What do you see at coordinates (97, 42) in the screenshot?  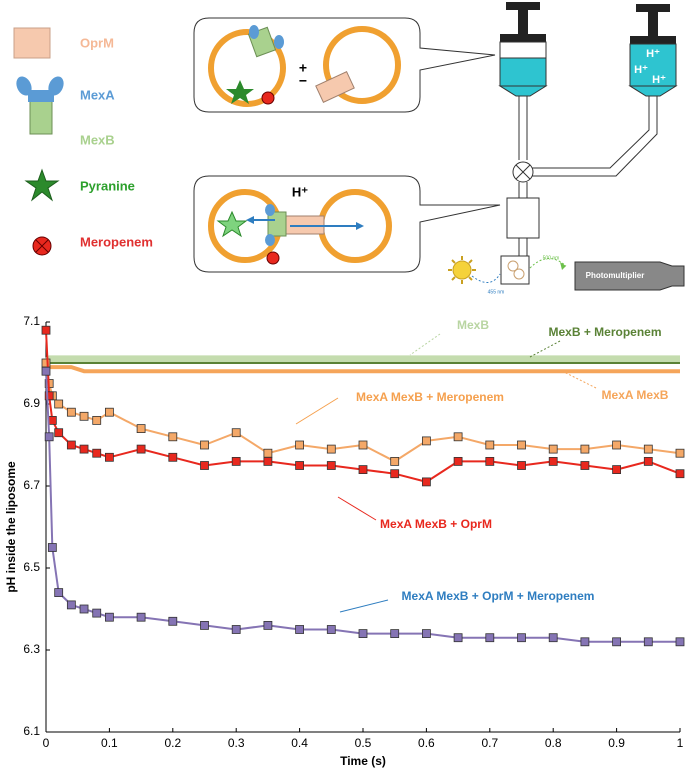 I see `legend-label: OprM` at bounding box center [97, 42].